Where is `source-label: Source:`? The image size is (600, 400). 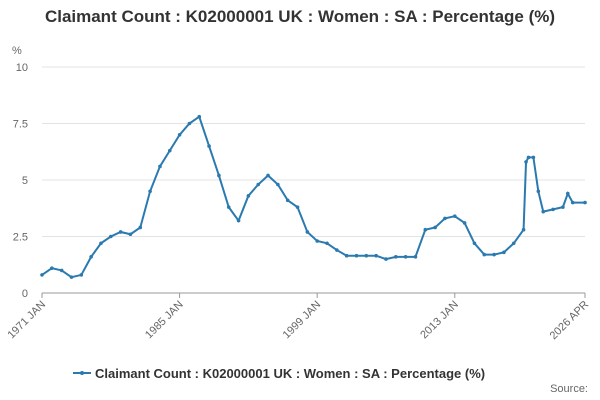 source-label: Source: is located at coordinates (569, 389).